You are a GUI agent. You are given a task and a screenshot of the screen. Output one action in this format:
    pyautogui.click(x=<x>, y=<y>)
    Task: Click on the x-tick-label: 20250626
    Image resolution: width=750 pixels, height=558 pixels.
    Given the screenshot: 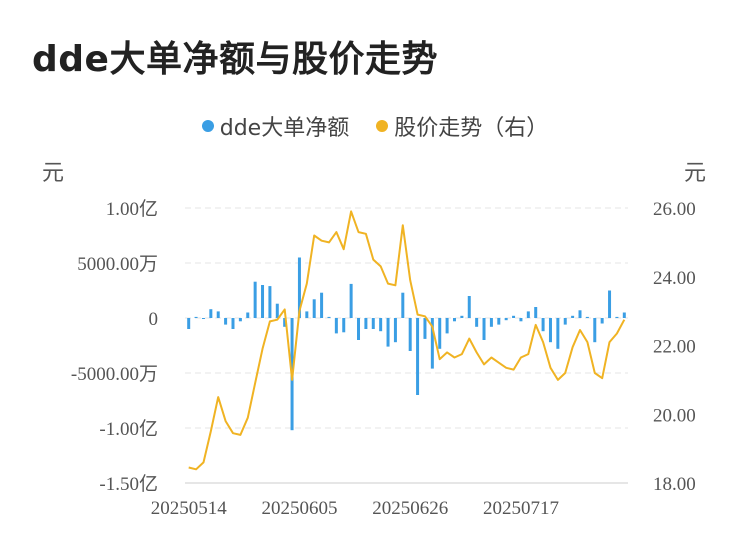 What is the action you would take?
    pyautogui.click(x=410, y=508)
    